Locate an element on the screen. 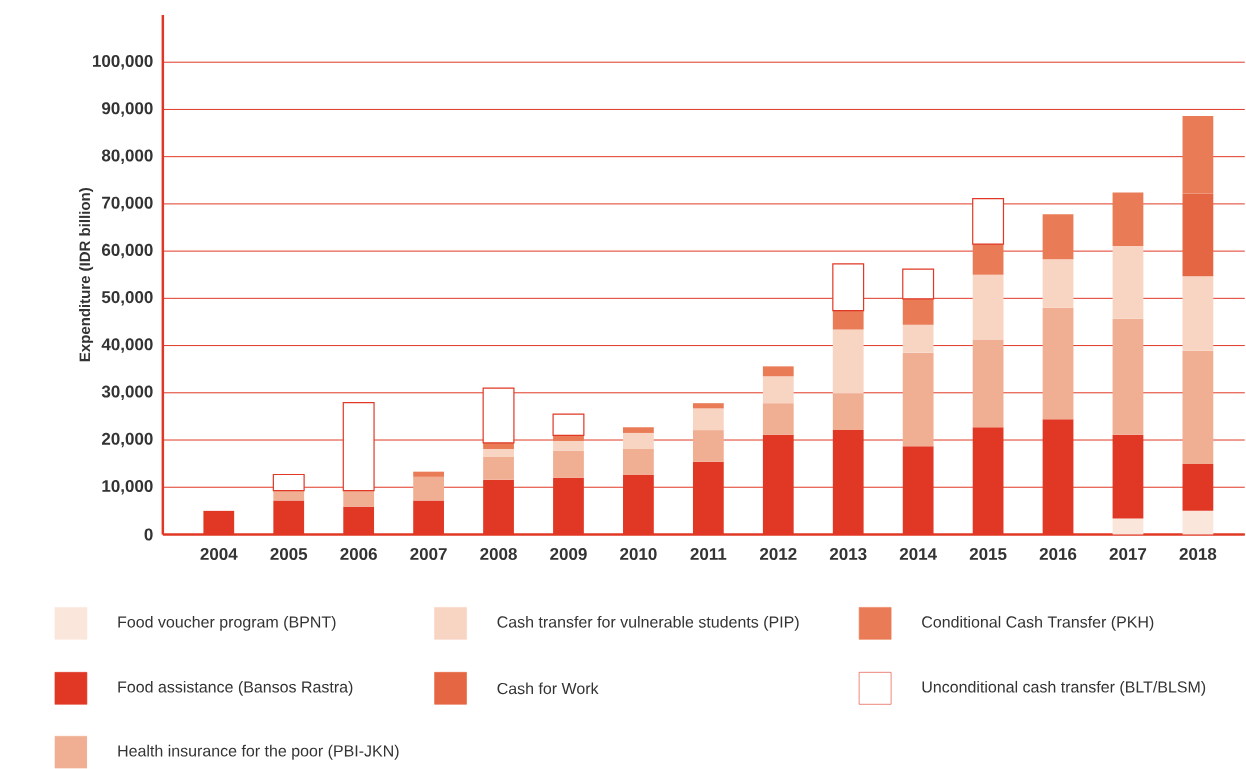 Image resolution: width=1246 pixels, height=769 pixels. x-tick-label: 2012 is located at coordinates (778, 554).